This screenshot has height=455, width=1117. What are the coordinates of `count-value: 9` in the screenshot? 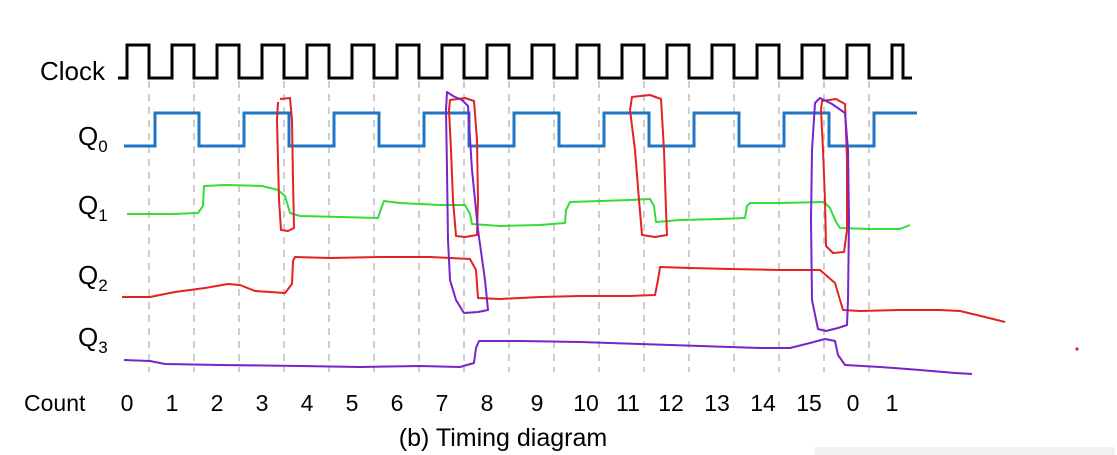 It's located at (537, 403).